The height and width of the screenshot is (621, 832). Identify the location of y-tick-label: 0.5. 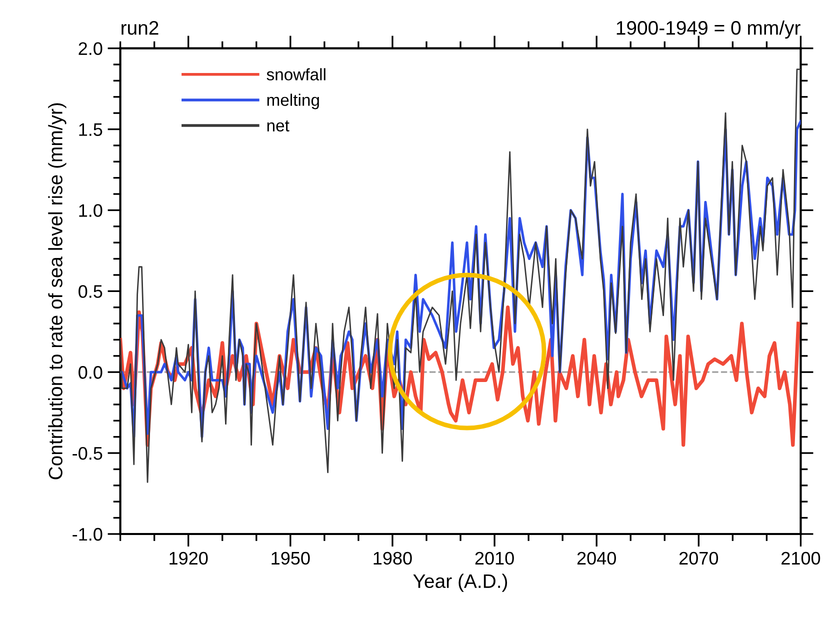
(90, 291).